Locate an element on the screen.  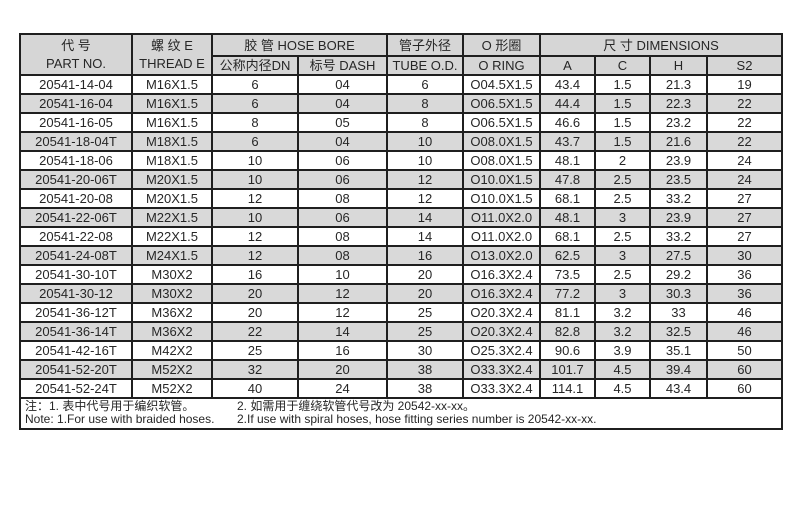
cell-part-no: 20541-30-10T is located at coordinates (76, 274).